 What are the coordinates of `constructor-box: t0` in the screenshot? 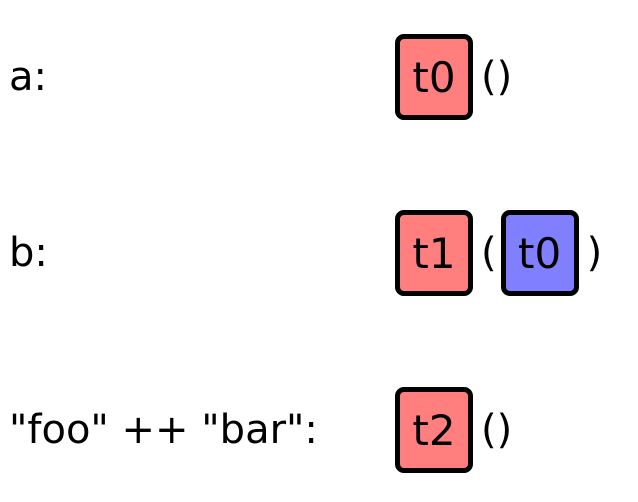 It's located at (434, 77).